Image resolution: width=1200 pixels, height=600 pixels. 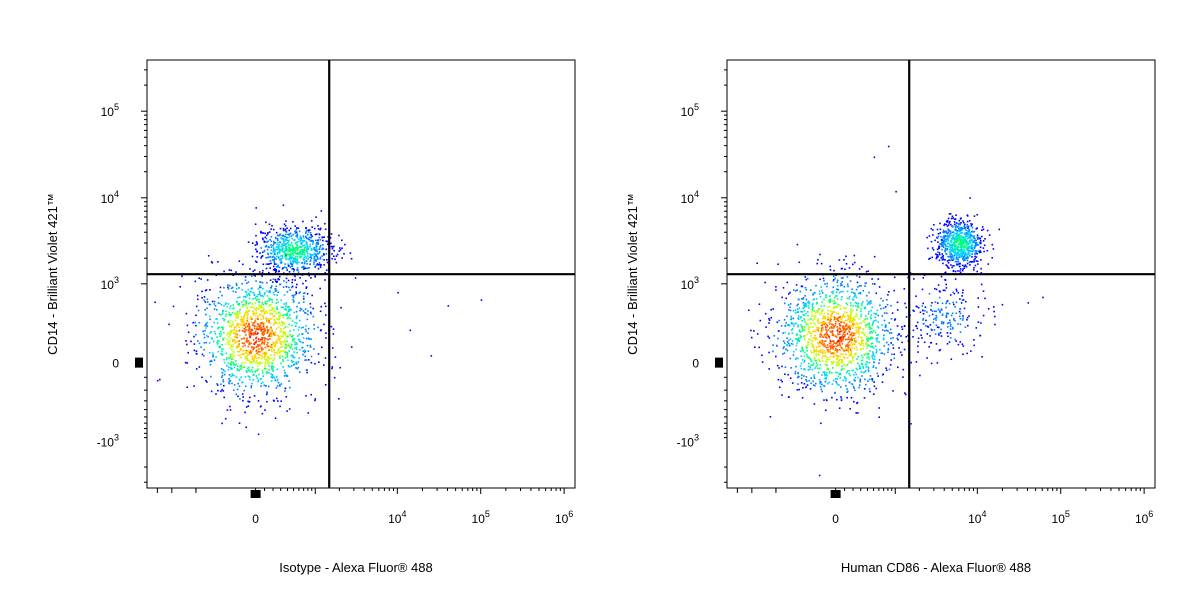 What do you see at coordinates (690, 197) in the screenshot?
I see `y-tick-label: 104` at bounding box center [690, 197].